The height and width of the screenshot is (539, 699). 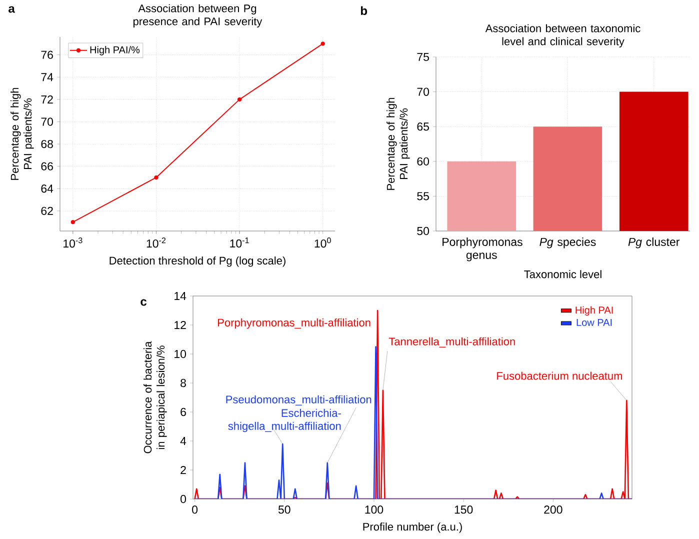 I want to click on chart-title: Association between taxonomic level and clinical severity, so click(x=562, y=36).